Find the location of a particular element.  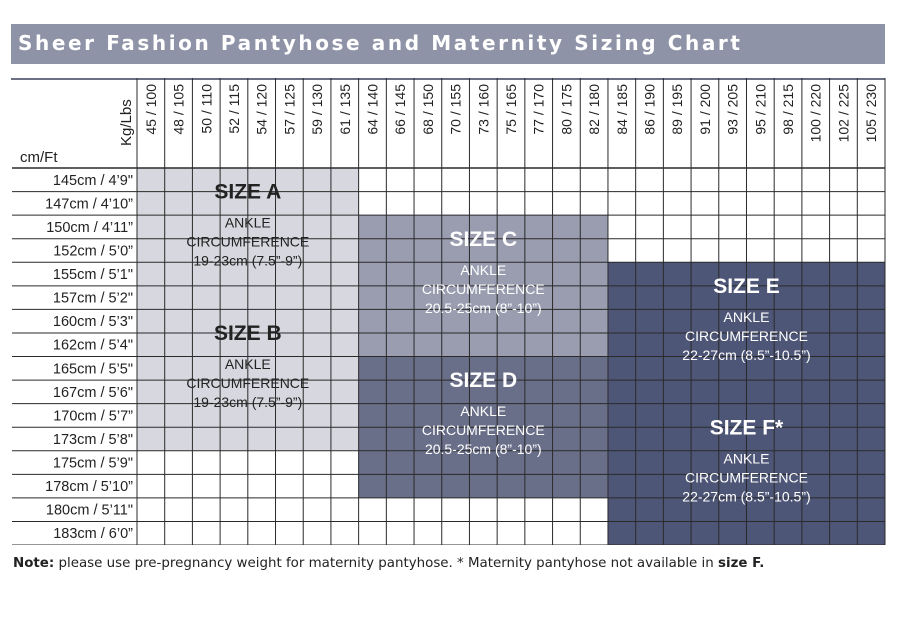

height-row-header: 180cm / 5’11" is located at coordinates (89, 511).